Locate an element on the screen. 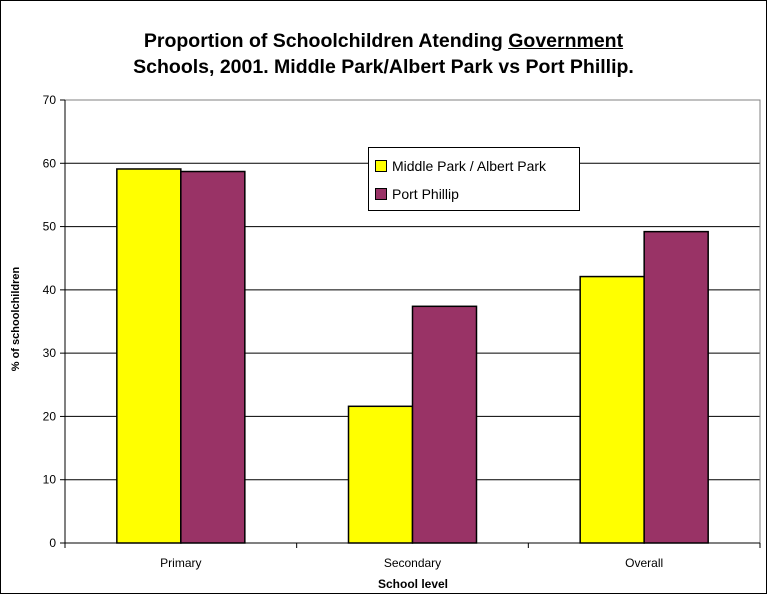  y-tick-label: 10 is located at coordinates (50, 480).